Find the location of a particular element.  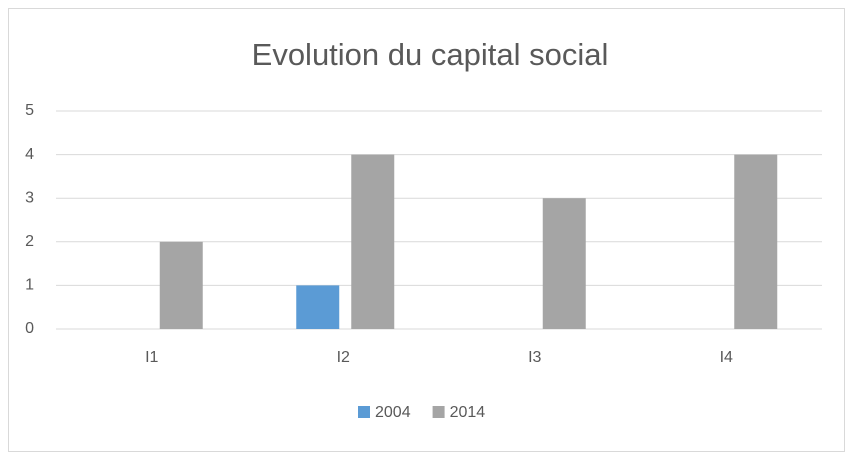

y-tick-label: 1 is located at coordinates (29, 285).